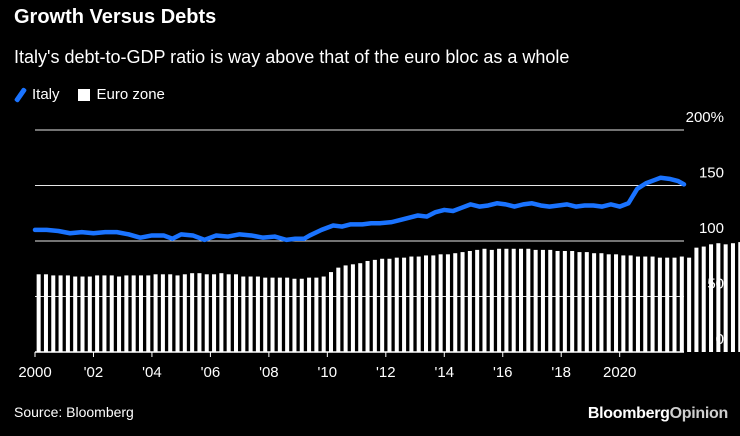  What do you see at coordinates (269, 372) in the screenshot?
I see `x-tick-label: '08` at bounding box center [269, 372].